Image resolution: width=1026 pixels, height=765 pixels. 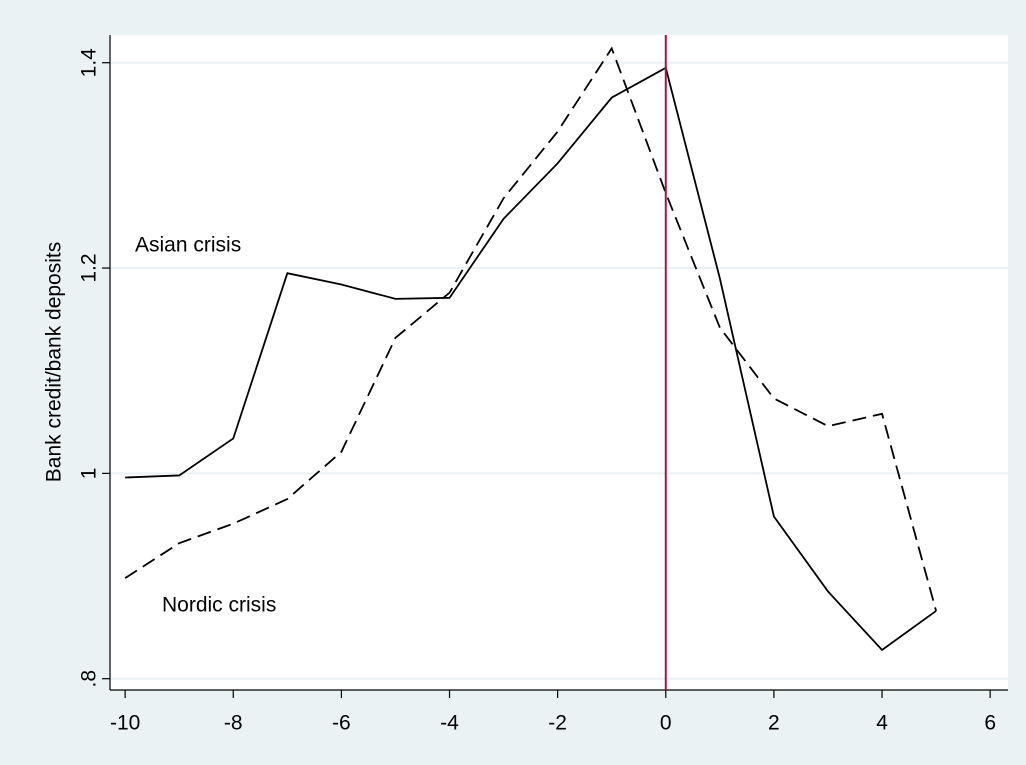 What do you see at coordinates (188, 245) in the screenshot?
I see `series-label: Asian crisis` at bounding box center [188, 245].